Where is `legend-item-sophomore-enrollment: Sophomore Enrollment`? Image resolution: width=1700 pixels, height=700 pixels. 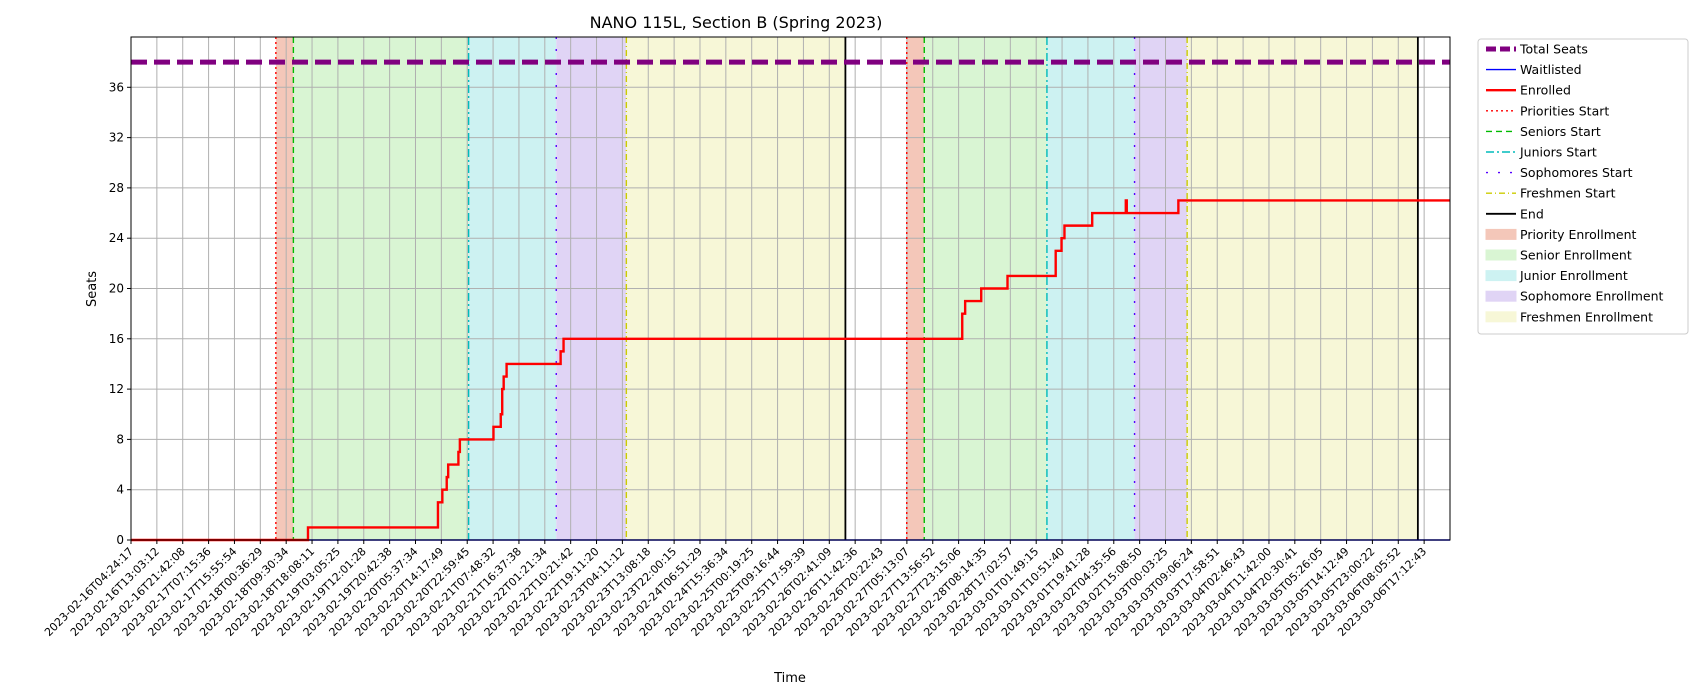 legend-item-sophomore-enrollment: Sophomore Enrollment is located at coordinates (1574, 296).